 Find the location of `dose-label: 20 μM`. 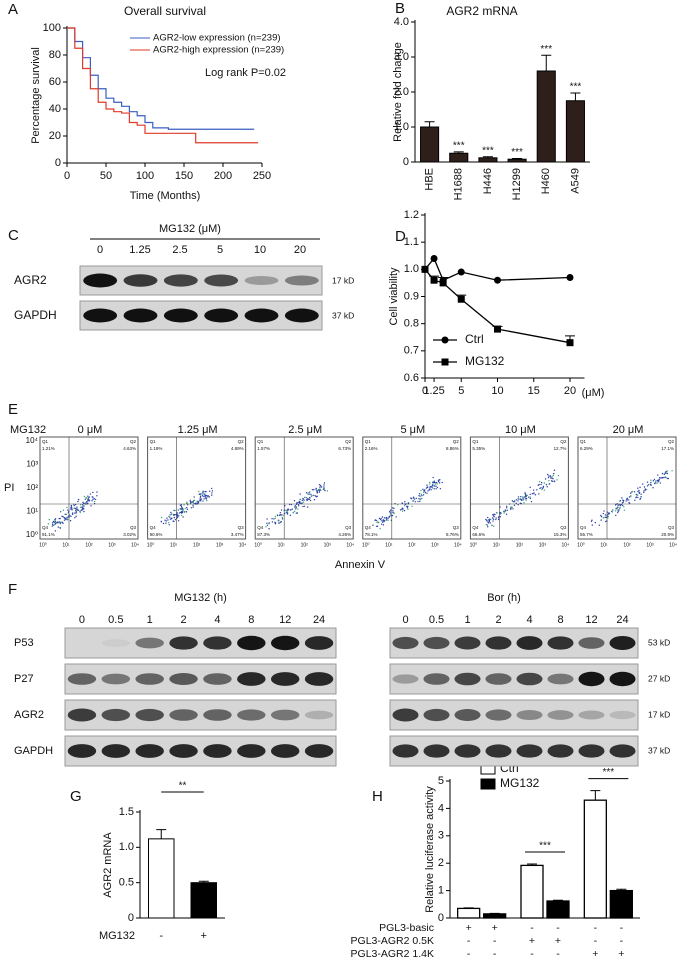

dose-label: 20 μM is located at coordinates (628, 430).